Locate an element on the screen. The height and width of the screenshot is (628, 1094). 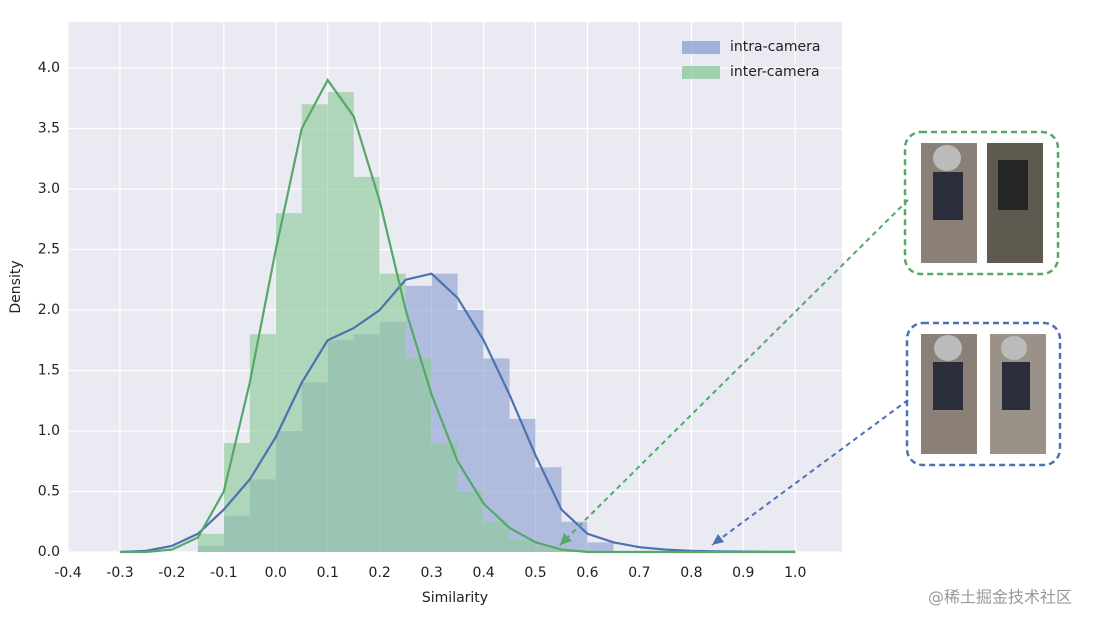
x-tick-label: 0.6 is located at coordinates (587, 573).